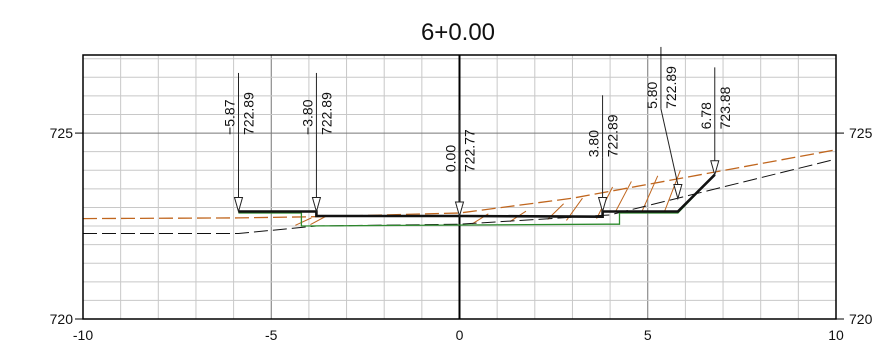  What do you see at coordinates (861, 319) in the screenshot?
I see `y-tick-label-right: 720` at bounding box center [861, 319].